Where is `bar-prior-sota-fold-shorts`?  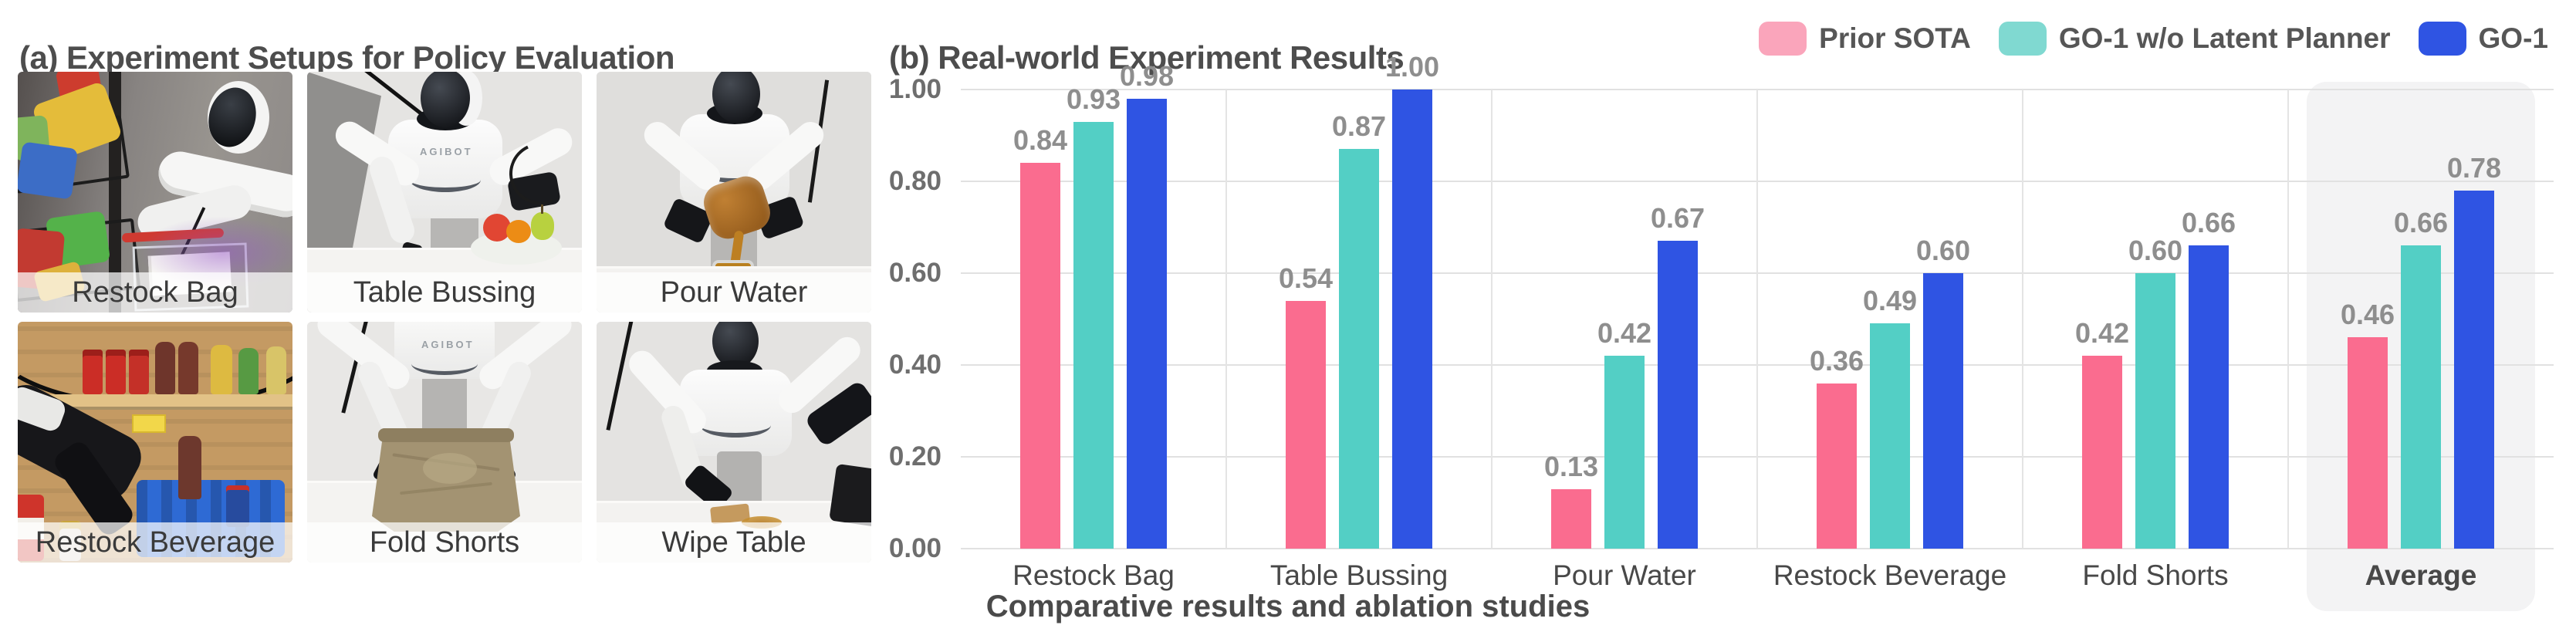
bar-prior-sota-fold-shorts is located at coordinates (2102, 452).